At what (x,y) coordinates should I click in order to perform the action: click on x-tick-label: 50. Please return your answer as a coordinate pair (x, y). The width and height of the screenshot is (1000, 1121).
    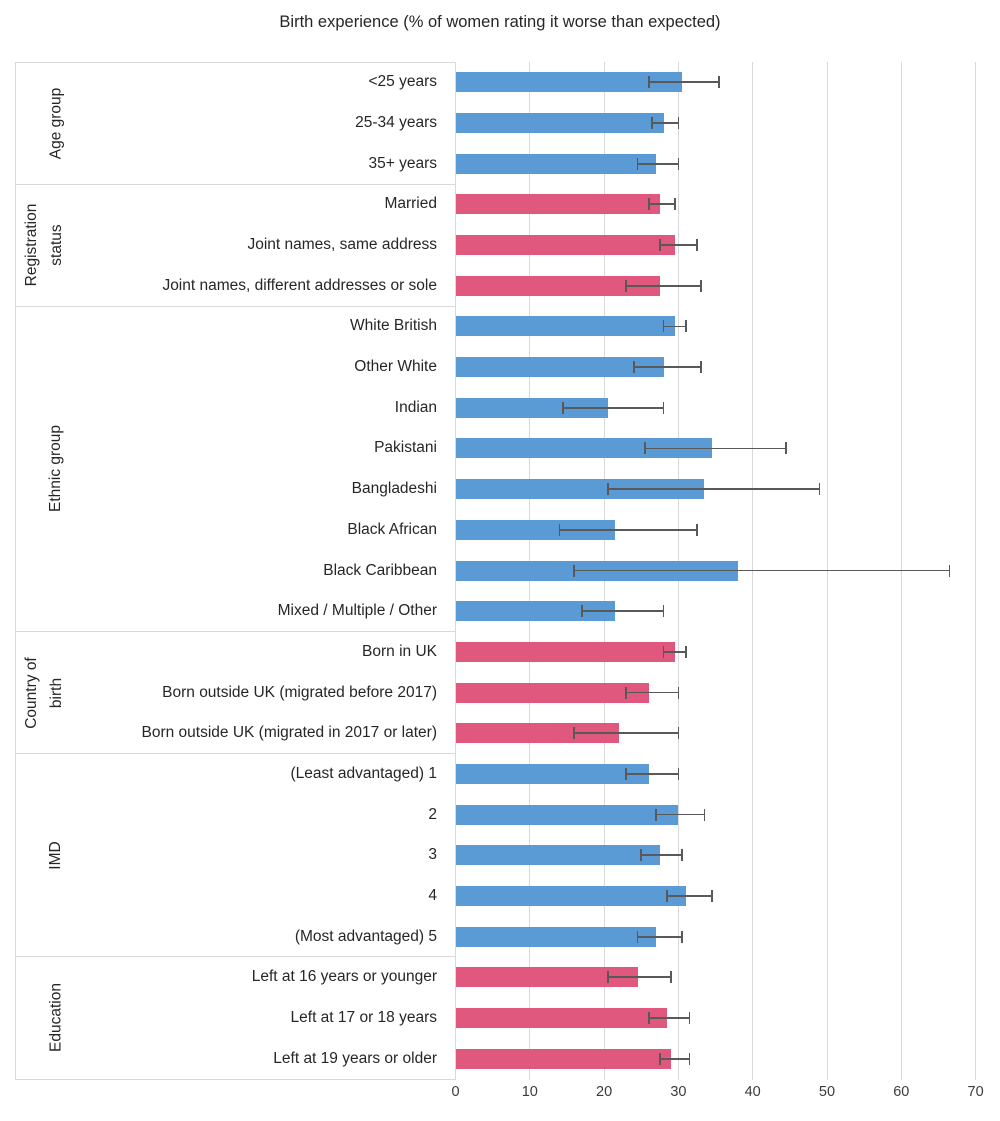
    Looking at the image, I should click on (827, 1092).